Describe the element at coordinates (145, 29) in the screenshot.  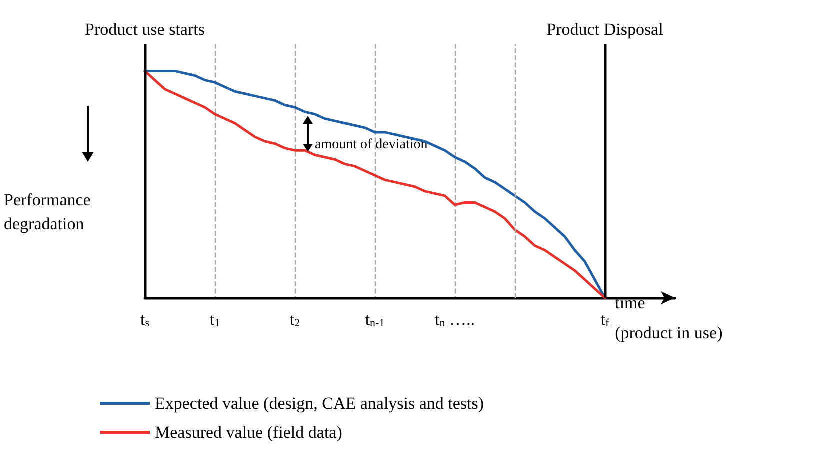
I see `ref-line-label: Product use starts` at that location.